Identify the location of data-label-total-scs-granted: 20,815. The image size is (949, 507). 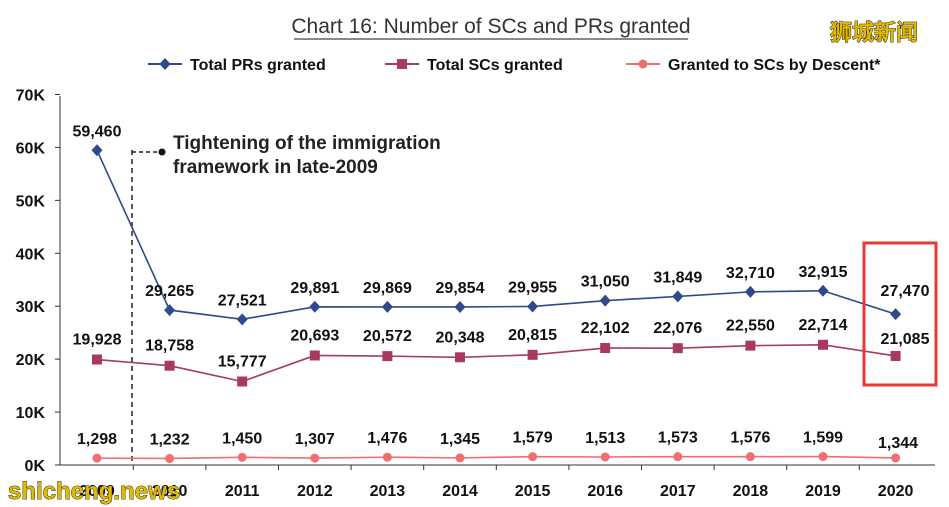
(532, 335).